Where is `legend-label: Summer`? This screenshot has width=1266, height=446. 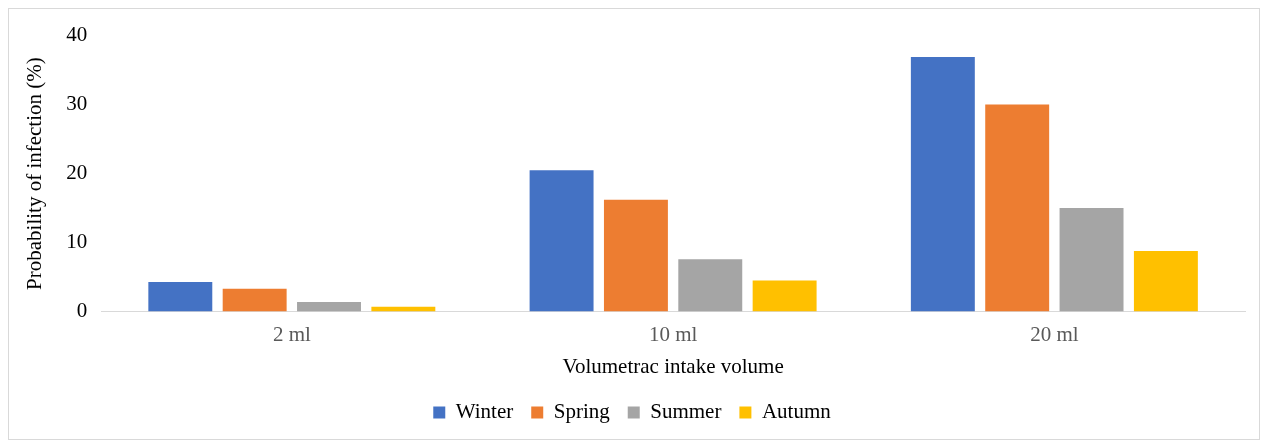
legend-label: Summer is located at coordinates (686, 411).